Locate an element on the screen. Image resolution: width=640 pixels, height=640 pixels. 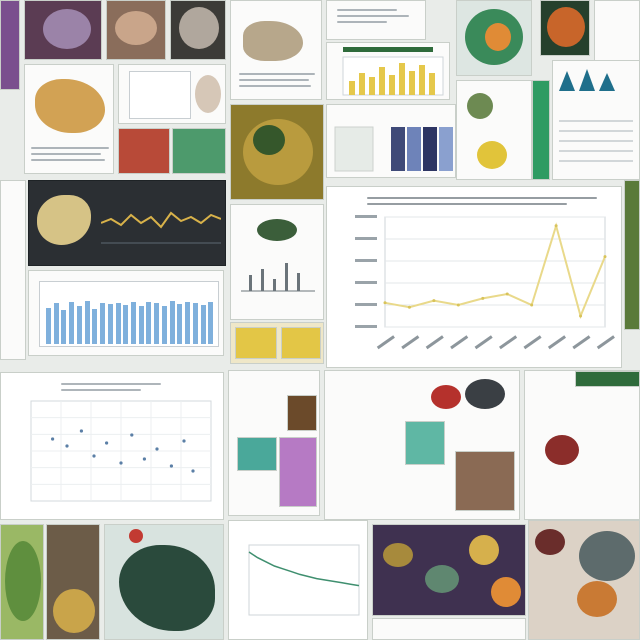
collage-tile-table is located at coordinates (596, 120).